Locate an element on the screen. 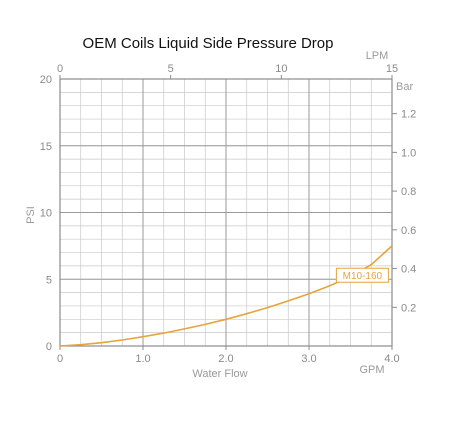 Image resolution: width=463 pixels, height=433 pixels. right-axis-unit: Bar is located at coordinates (404, 87).